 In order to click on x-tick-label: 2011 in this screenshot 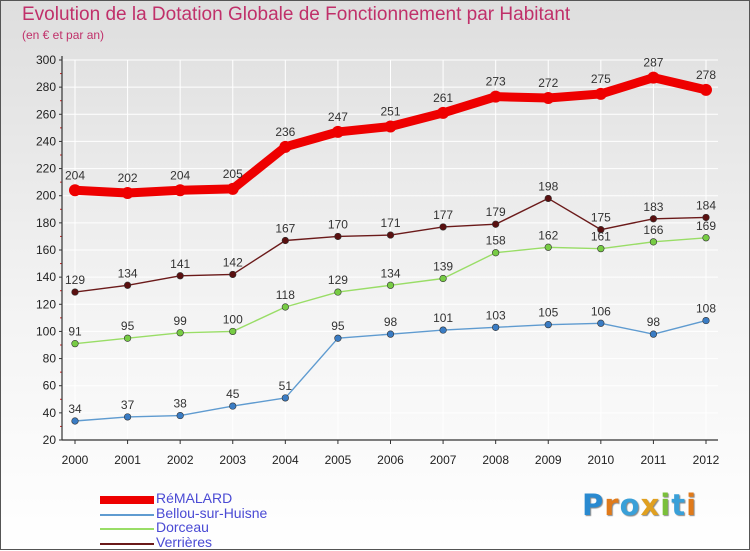, I will do `click(654, 460)`.